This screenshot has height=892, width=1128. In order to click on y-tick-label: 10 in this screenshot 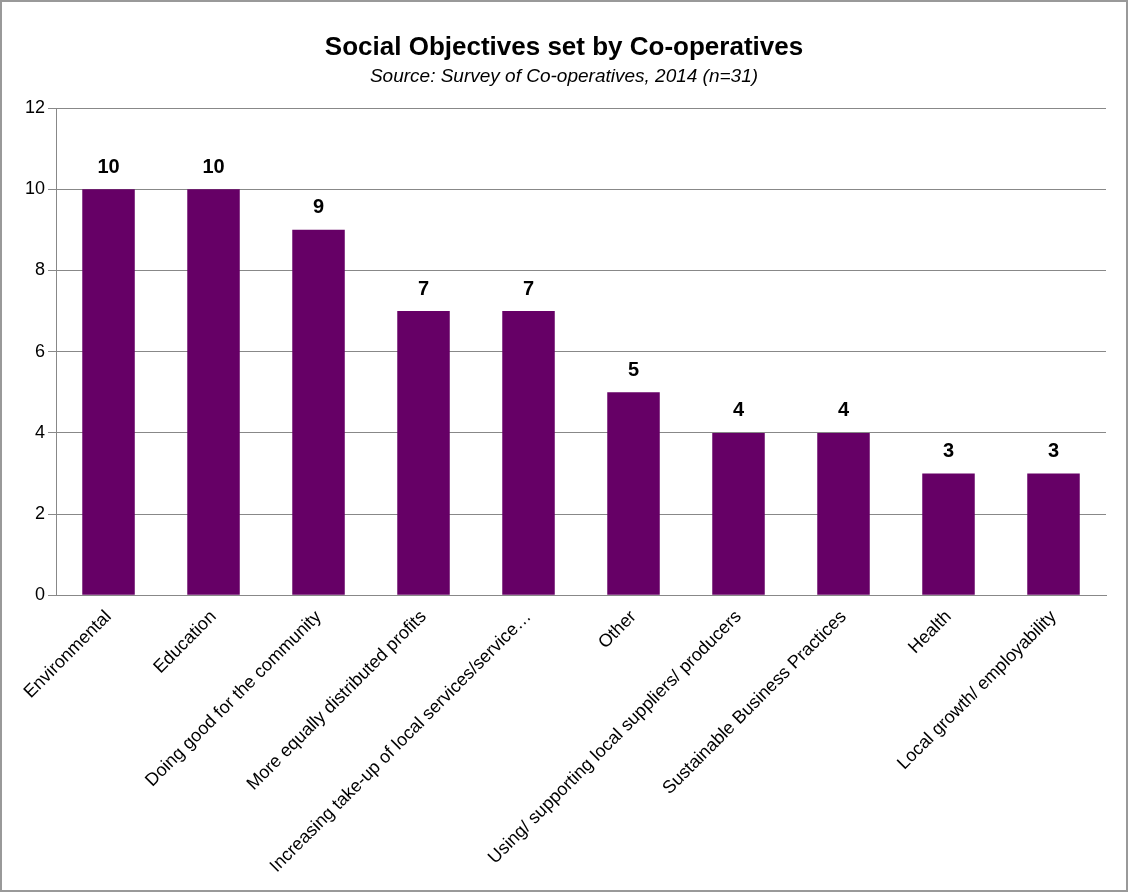, I will do `click(35, 188)`.